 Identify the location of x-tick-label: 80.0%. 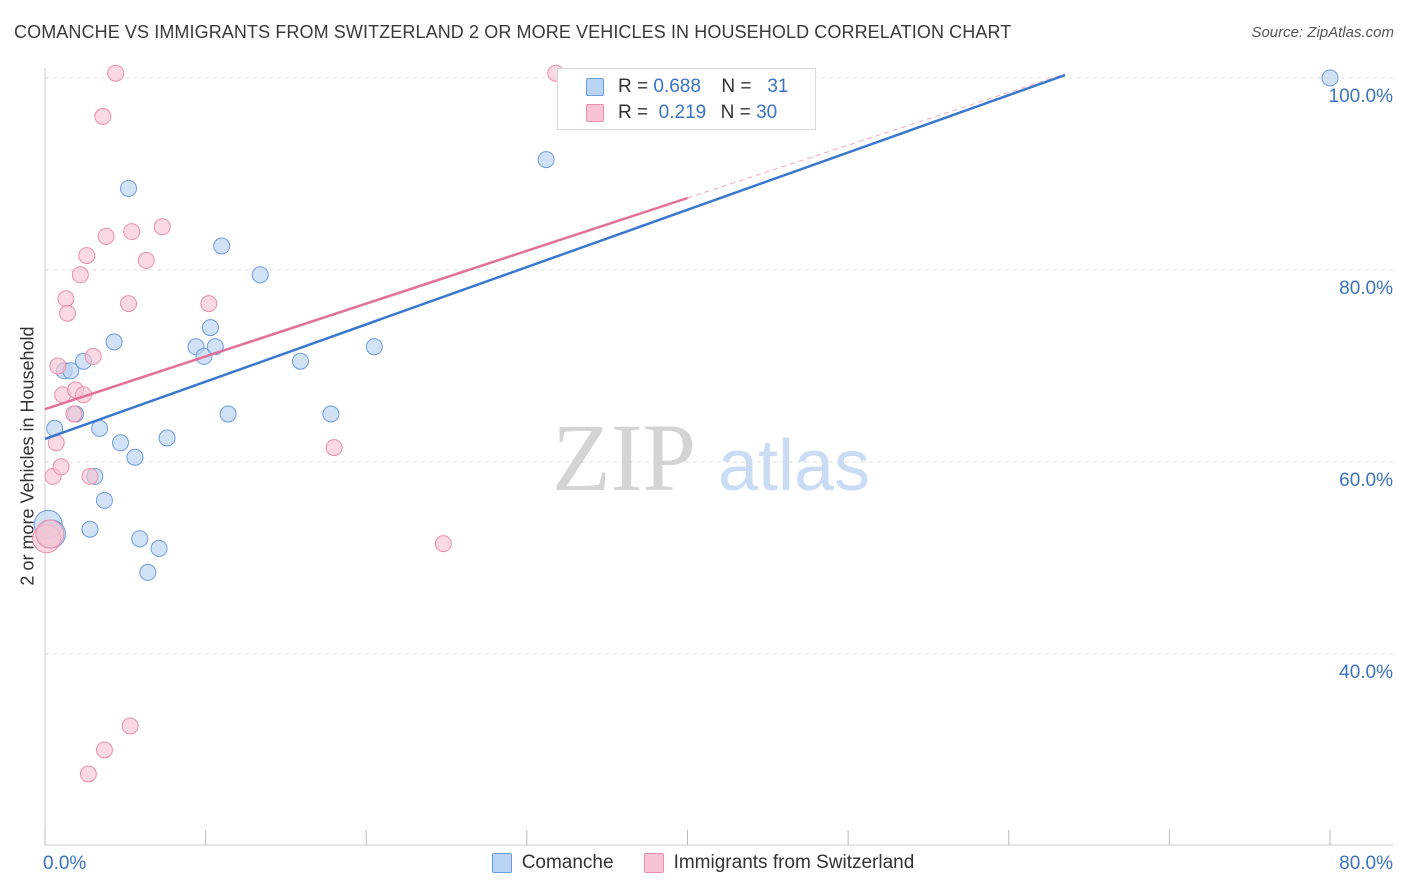
(1366, 863).